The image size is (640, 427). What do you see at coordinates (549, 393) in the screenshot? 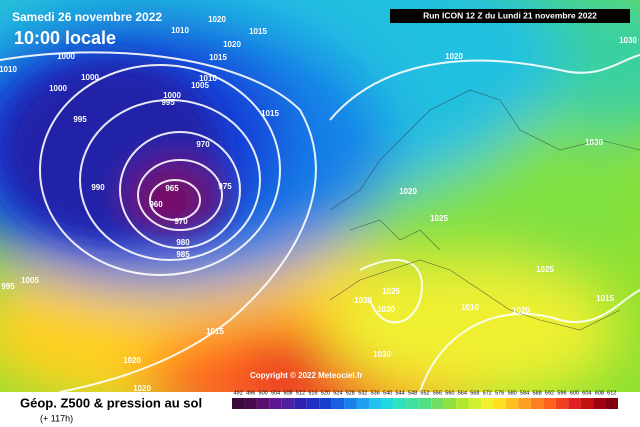
I see `scale-label: 592` at bounding box center [549, 393].